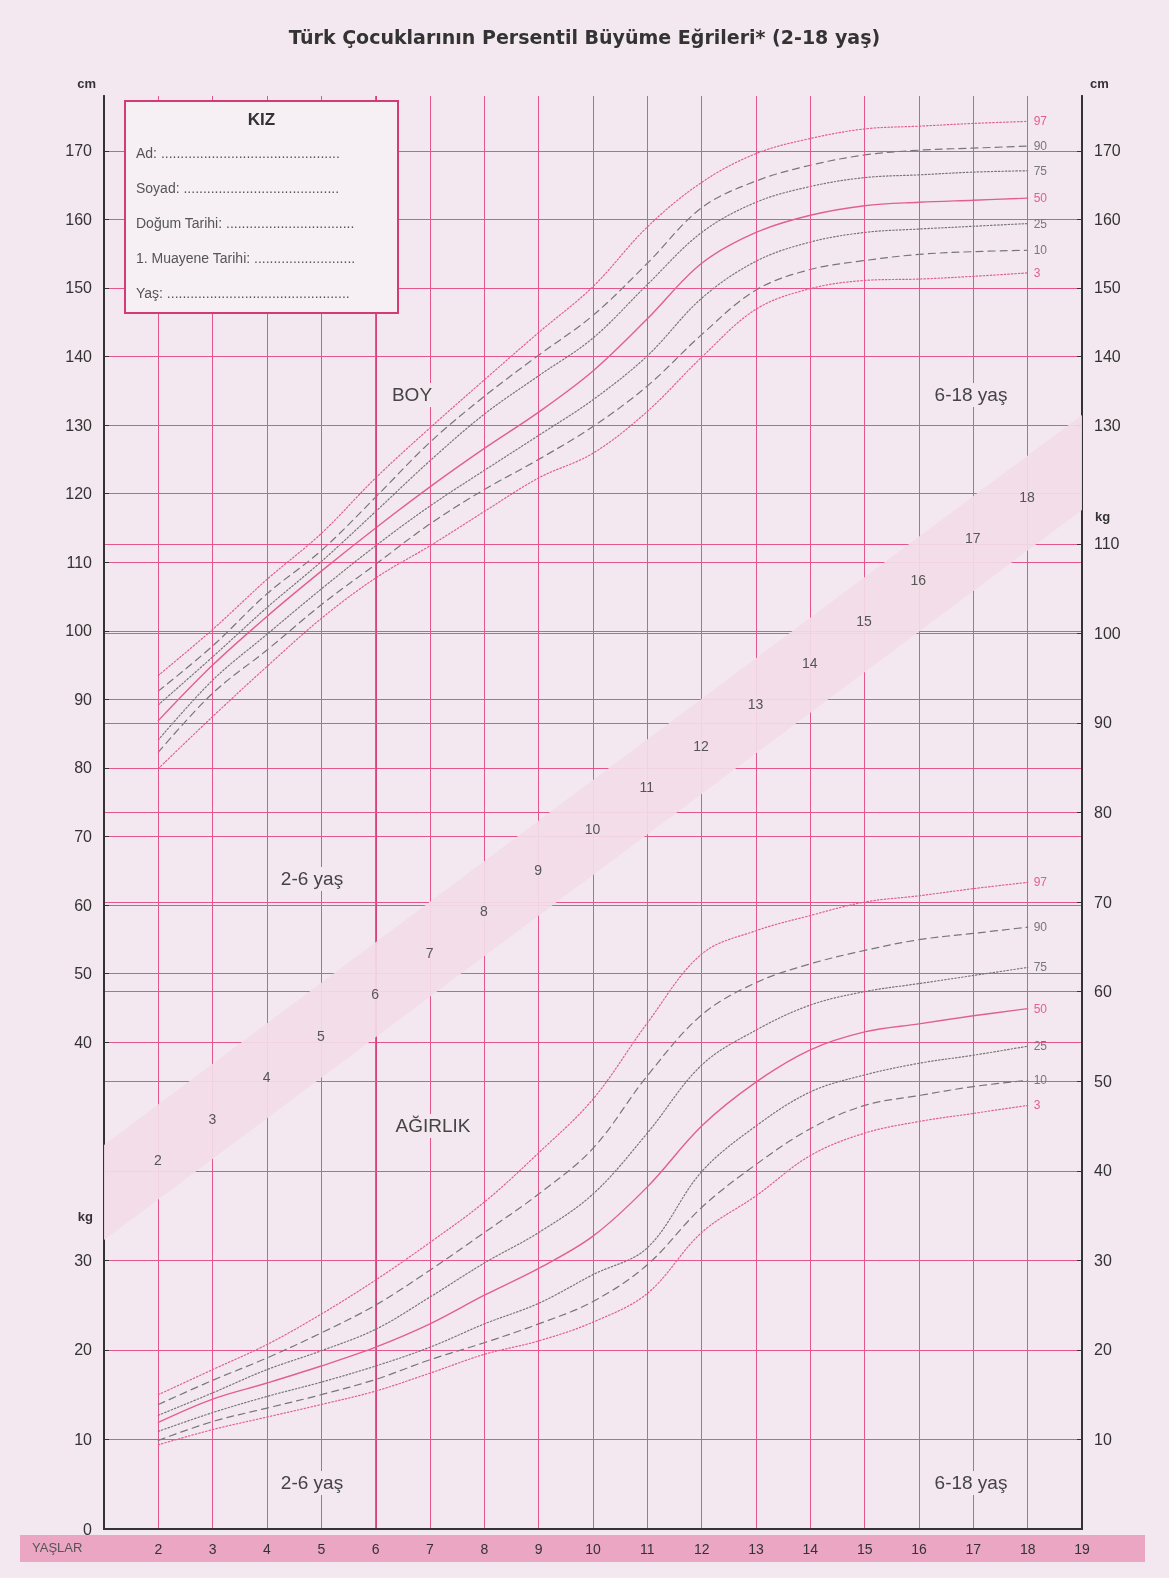  I want to click on x-tick-label: 8, so click(484, 1549).